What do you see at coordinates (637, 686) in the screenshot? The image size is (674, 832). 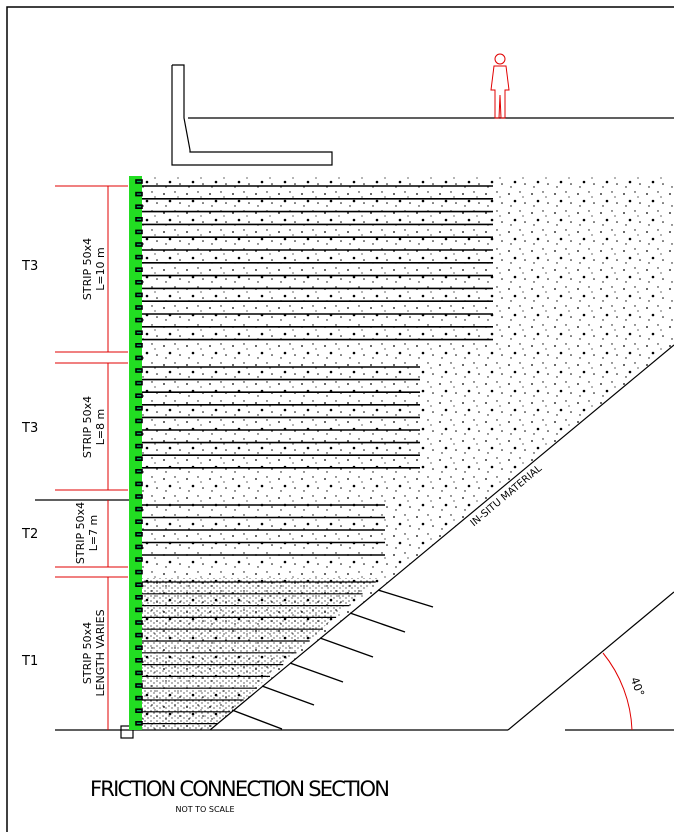 I see `angle-label: 40°` at bounding box center [637, 686].